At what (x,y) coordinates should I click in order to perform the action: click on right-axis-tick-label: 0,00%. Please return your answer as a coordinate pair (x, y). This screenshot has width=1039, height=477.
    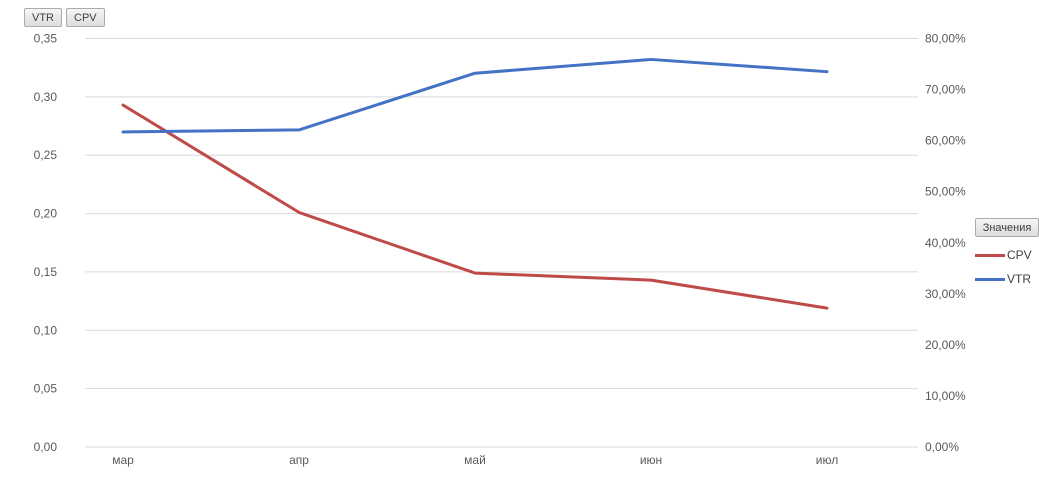
    Looking at the image, I should click on (942, 447).